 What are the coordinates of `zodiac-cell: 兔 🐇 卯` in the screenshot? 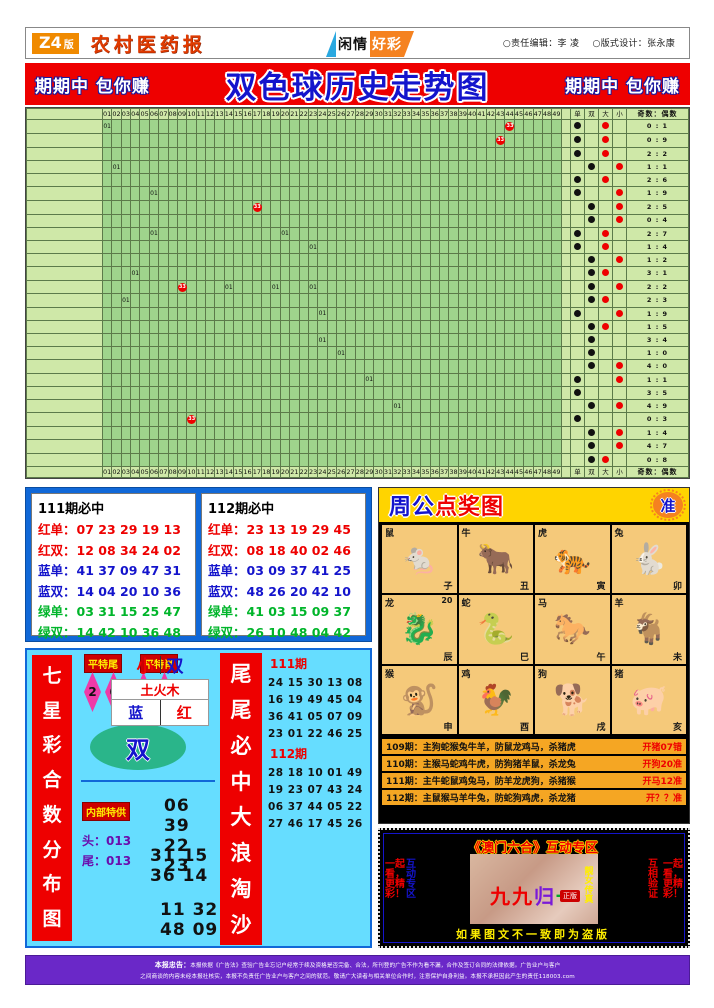 It's located at (648, 559).